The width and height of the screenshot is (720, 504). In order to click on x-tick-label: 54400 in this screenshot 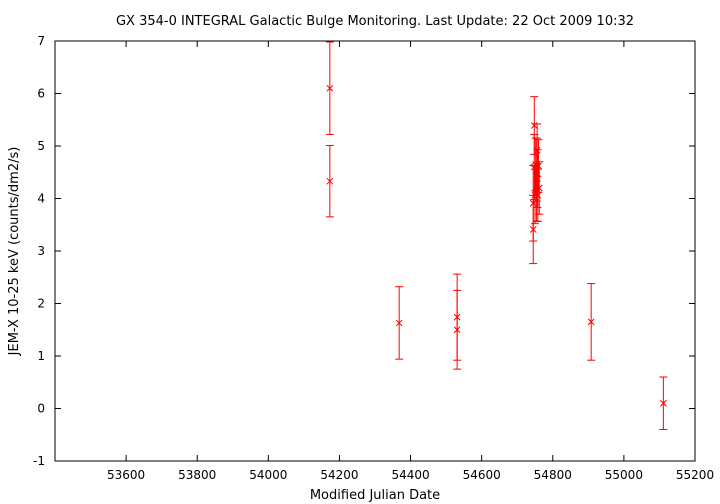, I will do `click(410, 475)`.